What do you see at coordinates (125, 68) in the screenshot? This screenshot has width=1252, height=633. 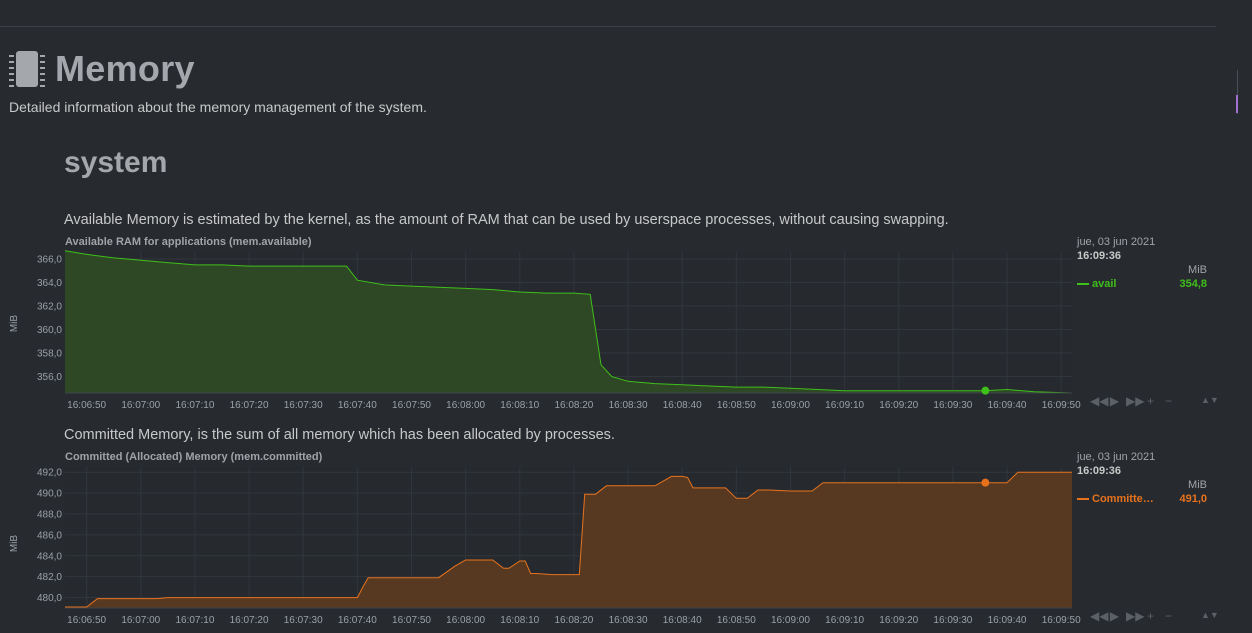 I see `section-title: Memory` at bounding box center [125, 68].